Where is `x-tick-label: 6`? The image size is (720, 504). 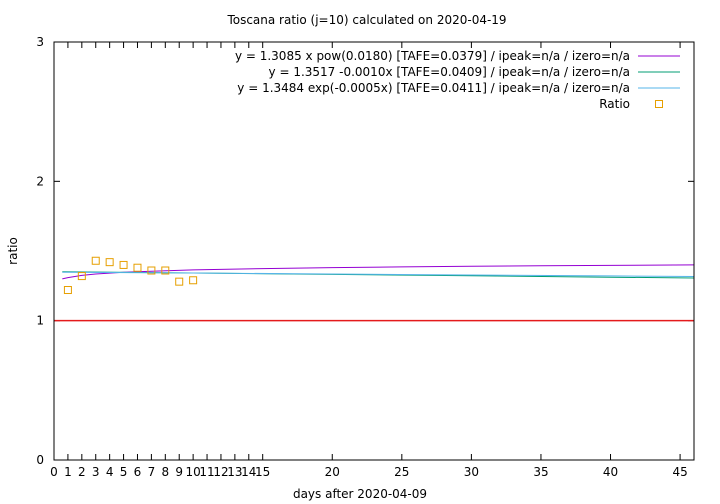
x-tick-label: 6 is located at coordinates (138, 472).